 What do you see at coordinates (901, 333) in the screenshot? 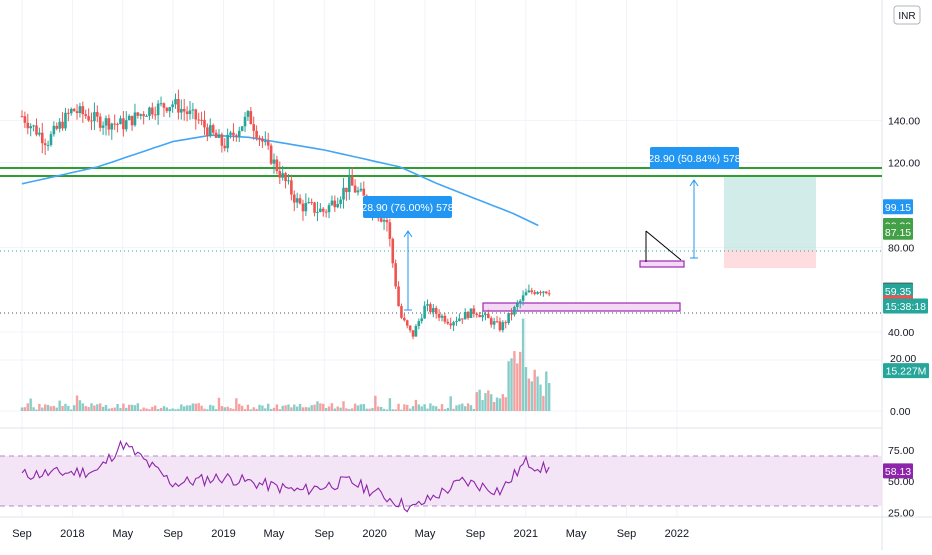
I see `price-tick-label: 40.00` at bounding box center [901, 333].